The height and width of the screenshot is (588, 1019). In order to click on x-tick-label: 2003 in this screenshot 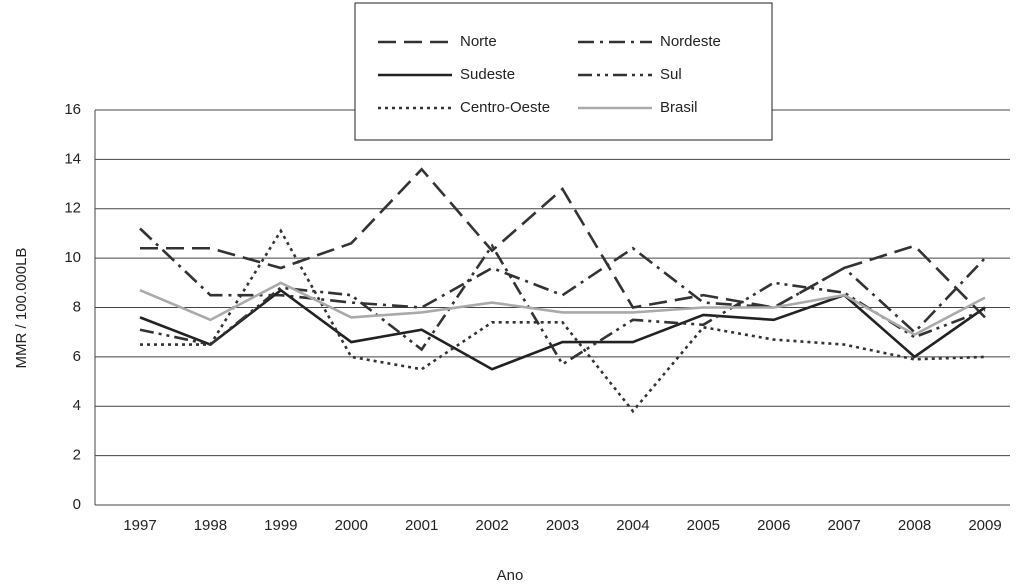, I will do `click(562, 525)`.